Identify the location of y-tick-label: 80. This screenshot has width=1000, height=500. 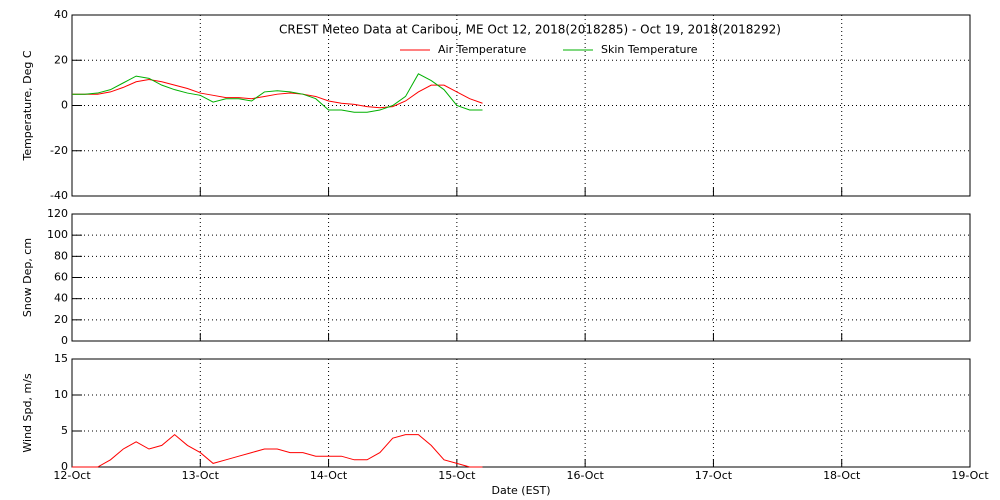
(61, 255).